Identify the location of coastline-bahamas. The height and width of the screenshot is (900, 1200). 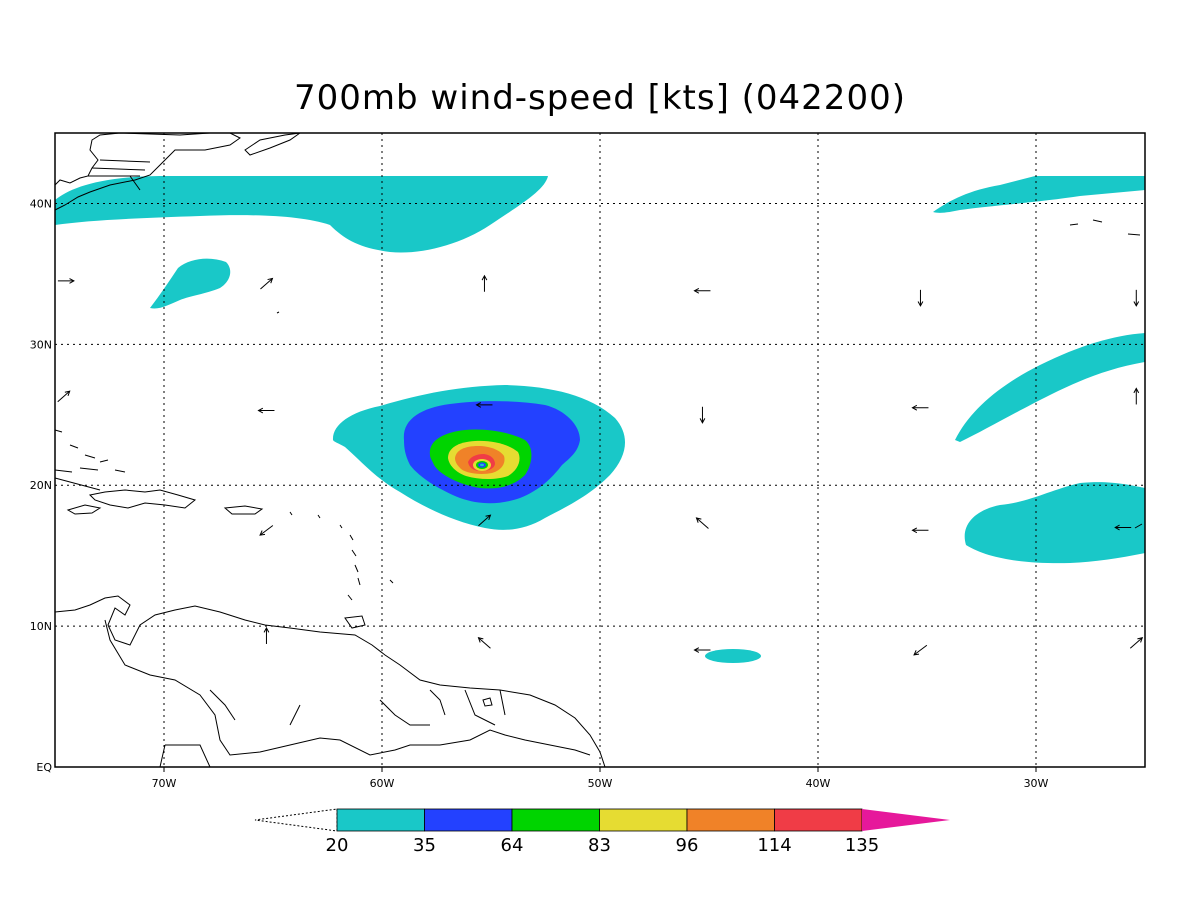
(90, 451).